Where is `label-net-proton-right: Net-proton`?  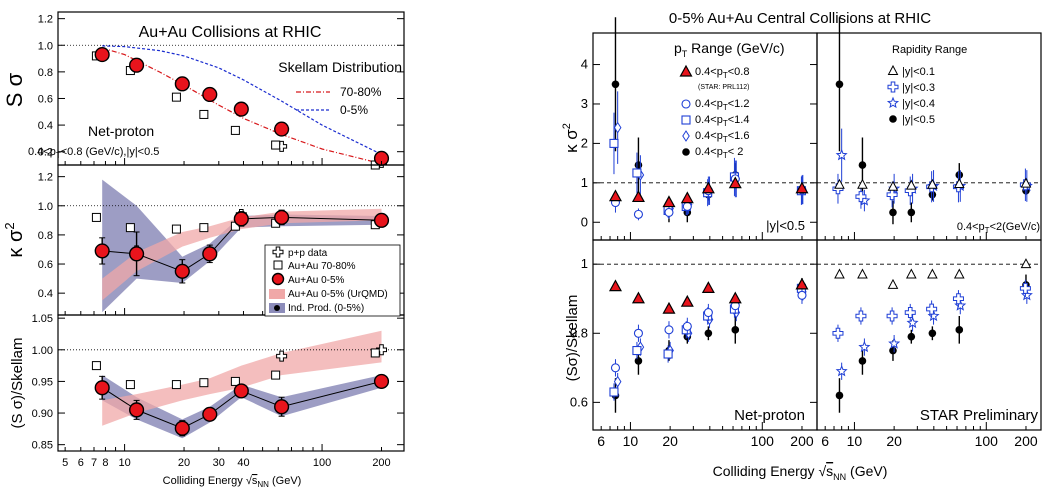
label-net-proton-right: Net-proton is located at coordinates (769, 415).